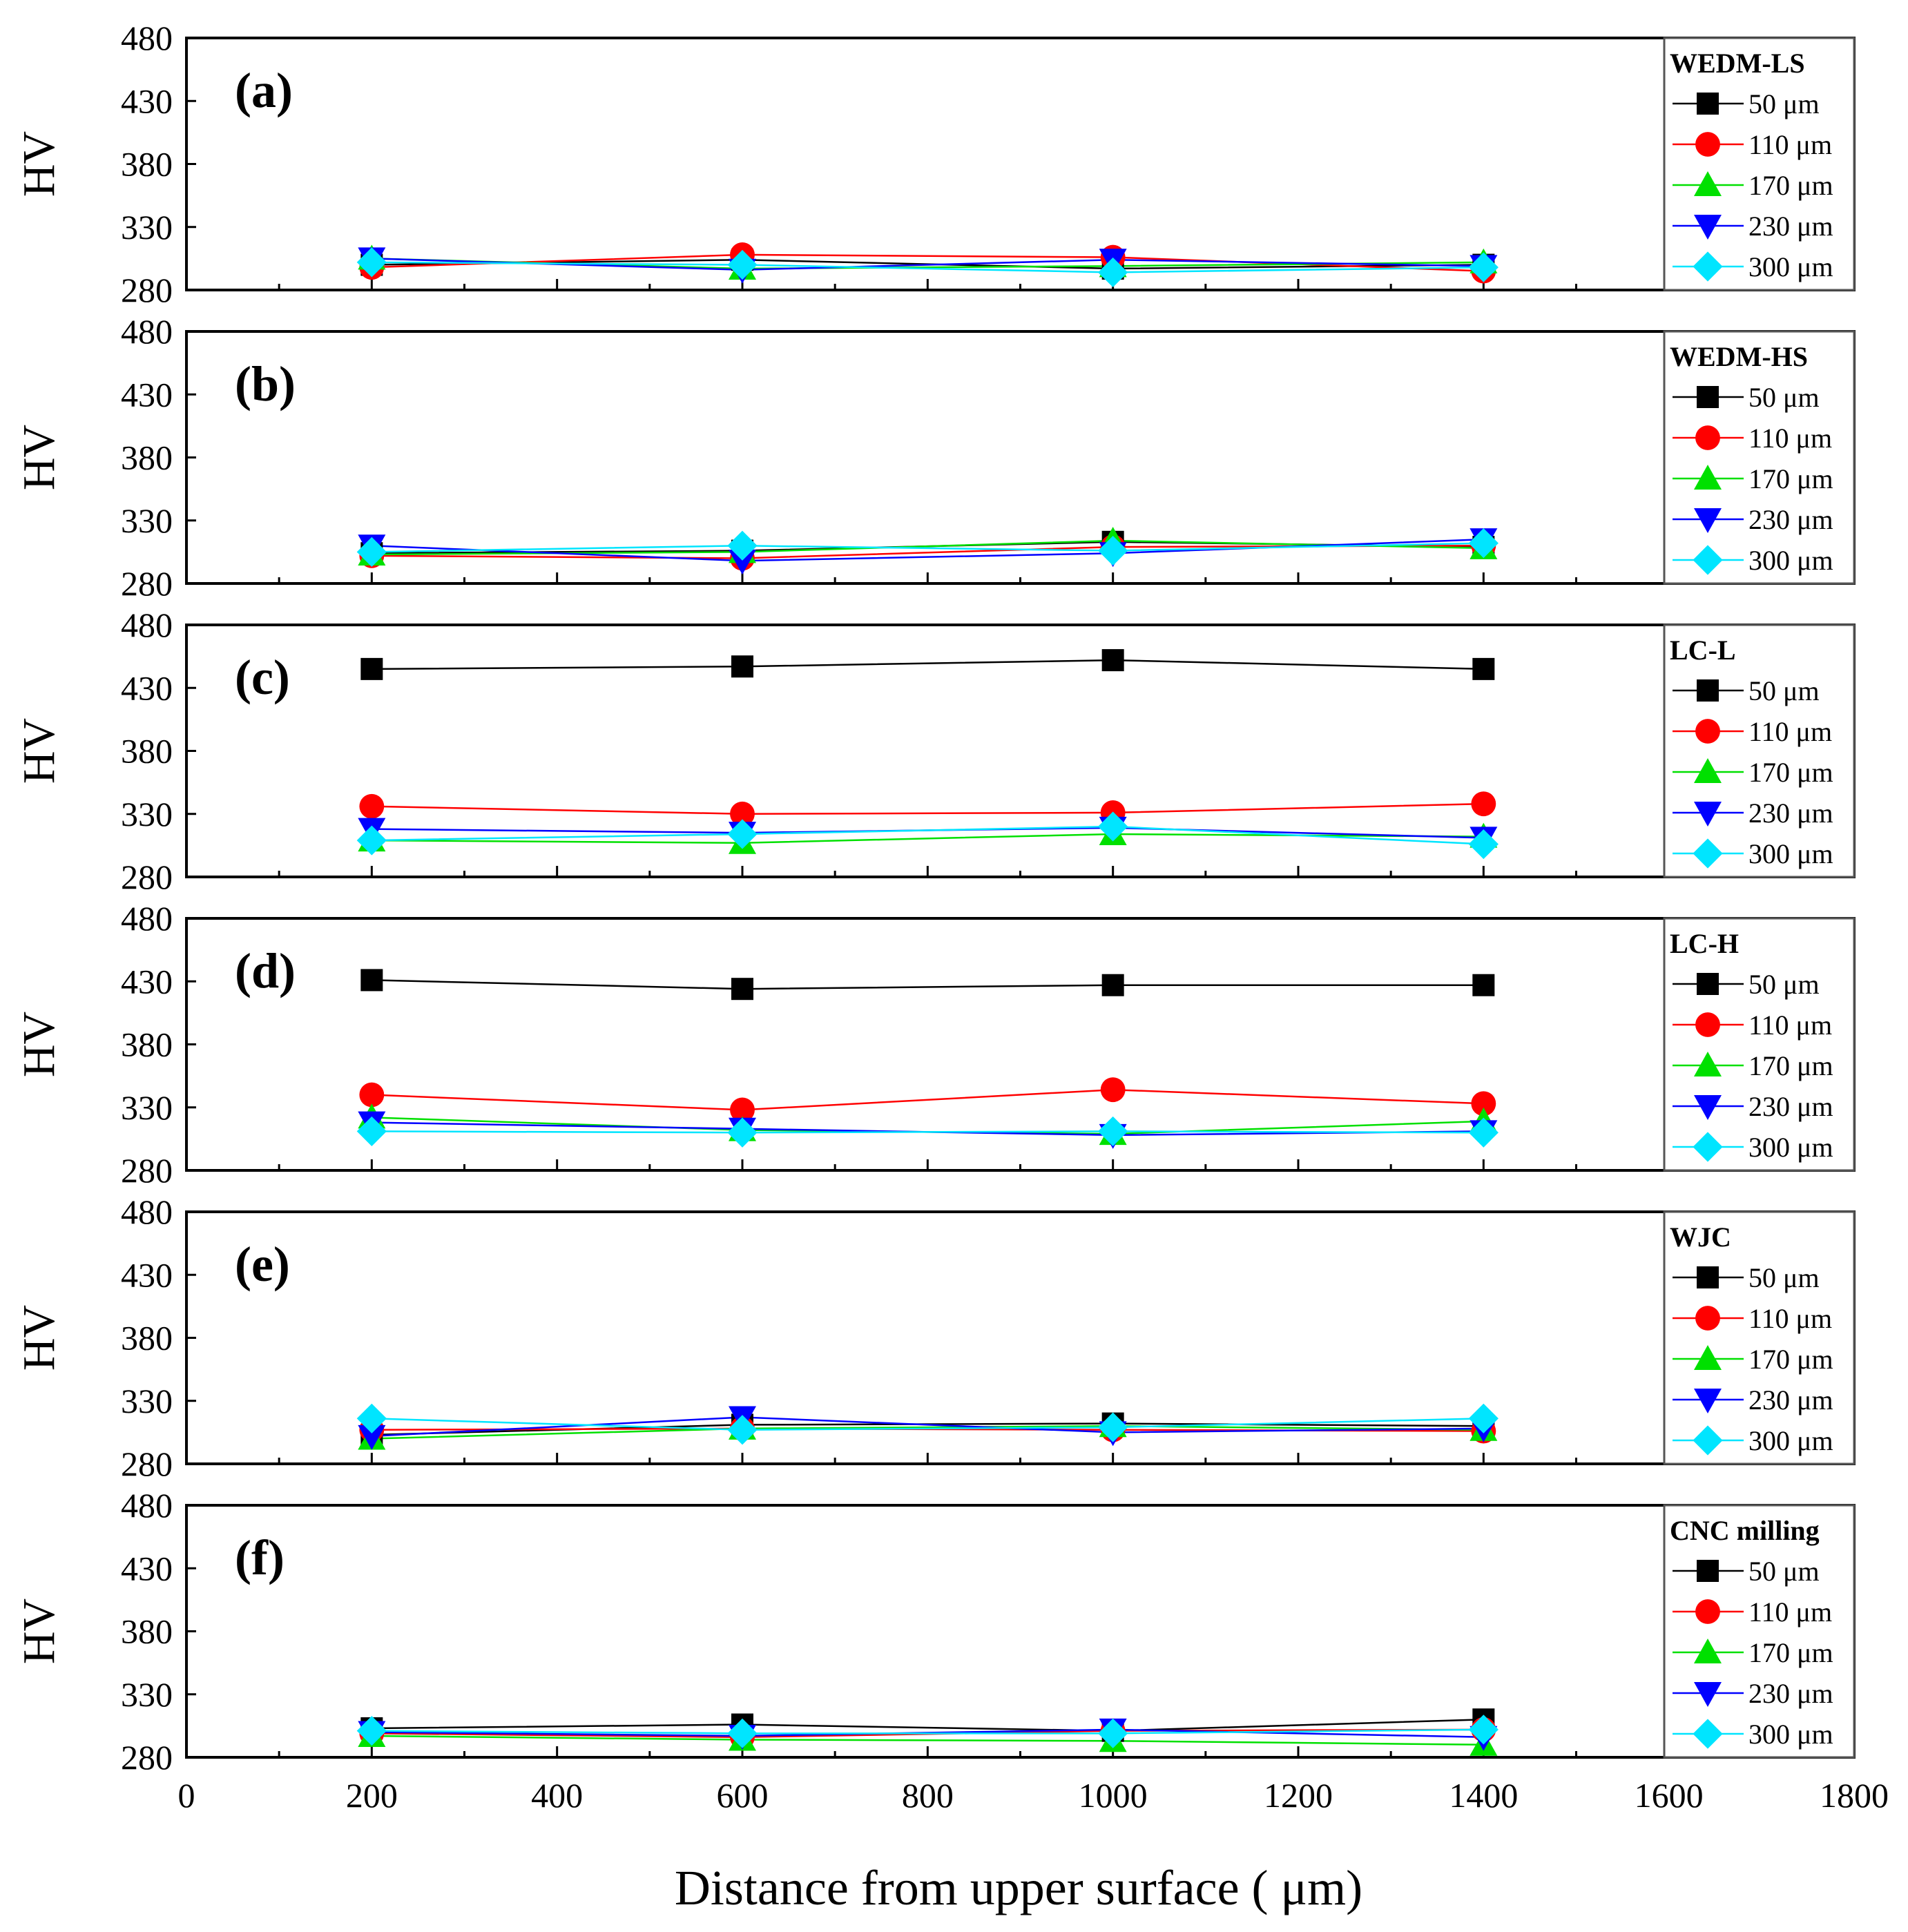 This screenshot has width=1908, height=1932. Describe the element at coordinates (262, 677) in the screenshot. I see `panel-label: (c)` at that location.